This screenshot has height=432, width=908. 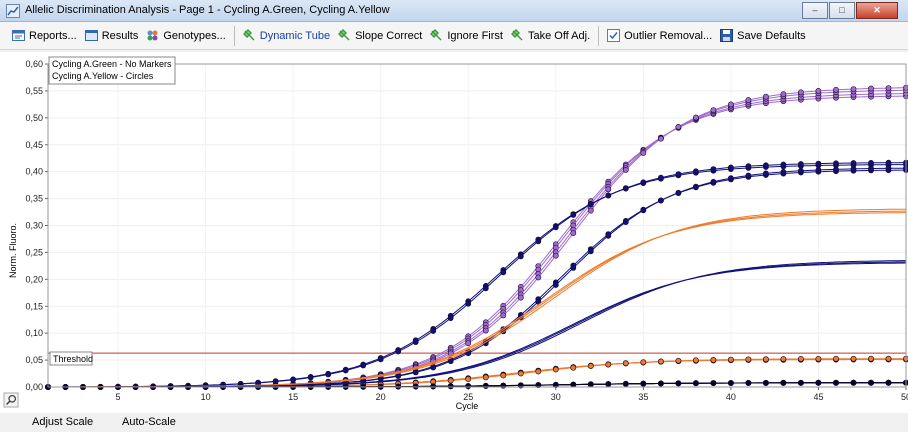 I want to click on x-tick-label: 30, so click(x=556, y=397).